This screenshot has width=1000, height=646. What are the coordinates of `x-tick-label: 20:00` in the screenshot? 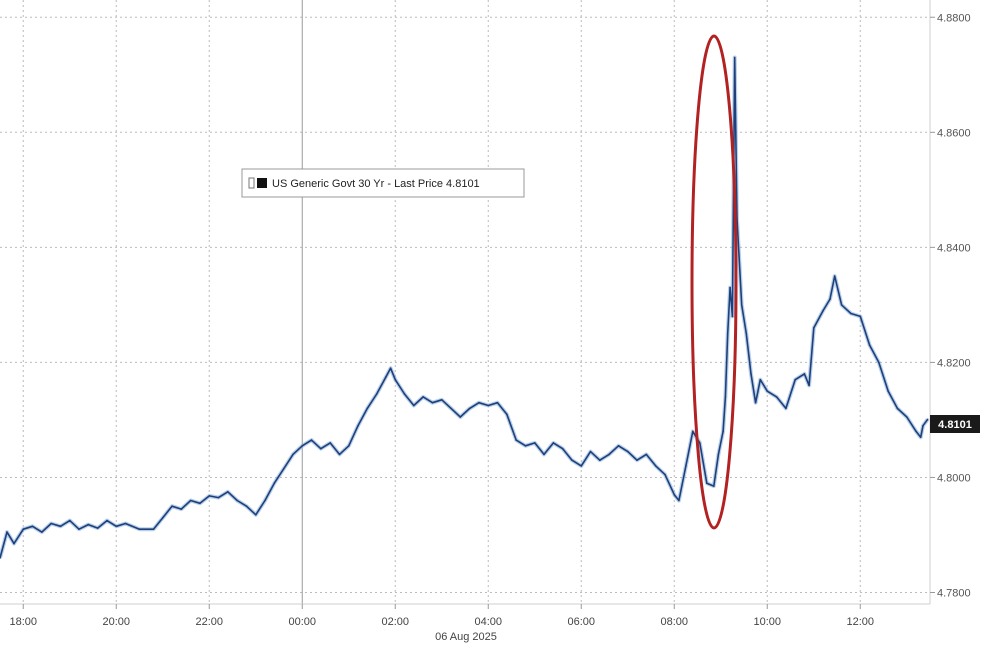 It's located at (116, 622).